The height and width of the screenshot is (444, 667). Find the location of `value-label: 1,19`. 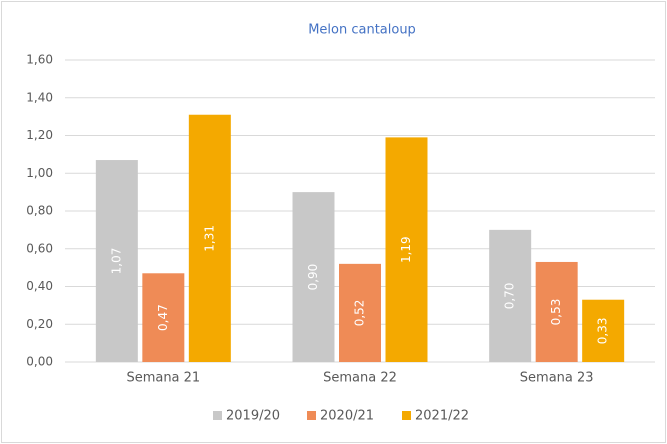

value-label: 1,19 is located at coordinates (406, 249).